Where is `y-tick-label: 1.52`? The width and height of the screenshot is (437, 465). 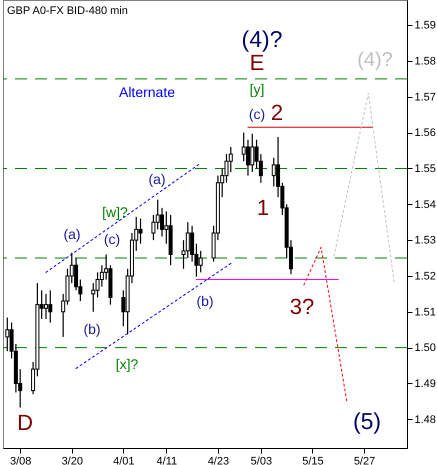
y-tick-label: 1.52 is located at coordinates (425, 276).